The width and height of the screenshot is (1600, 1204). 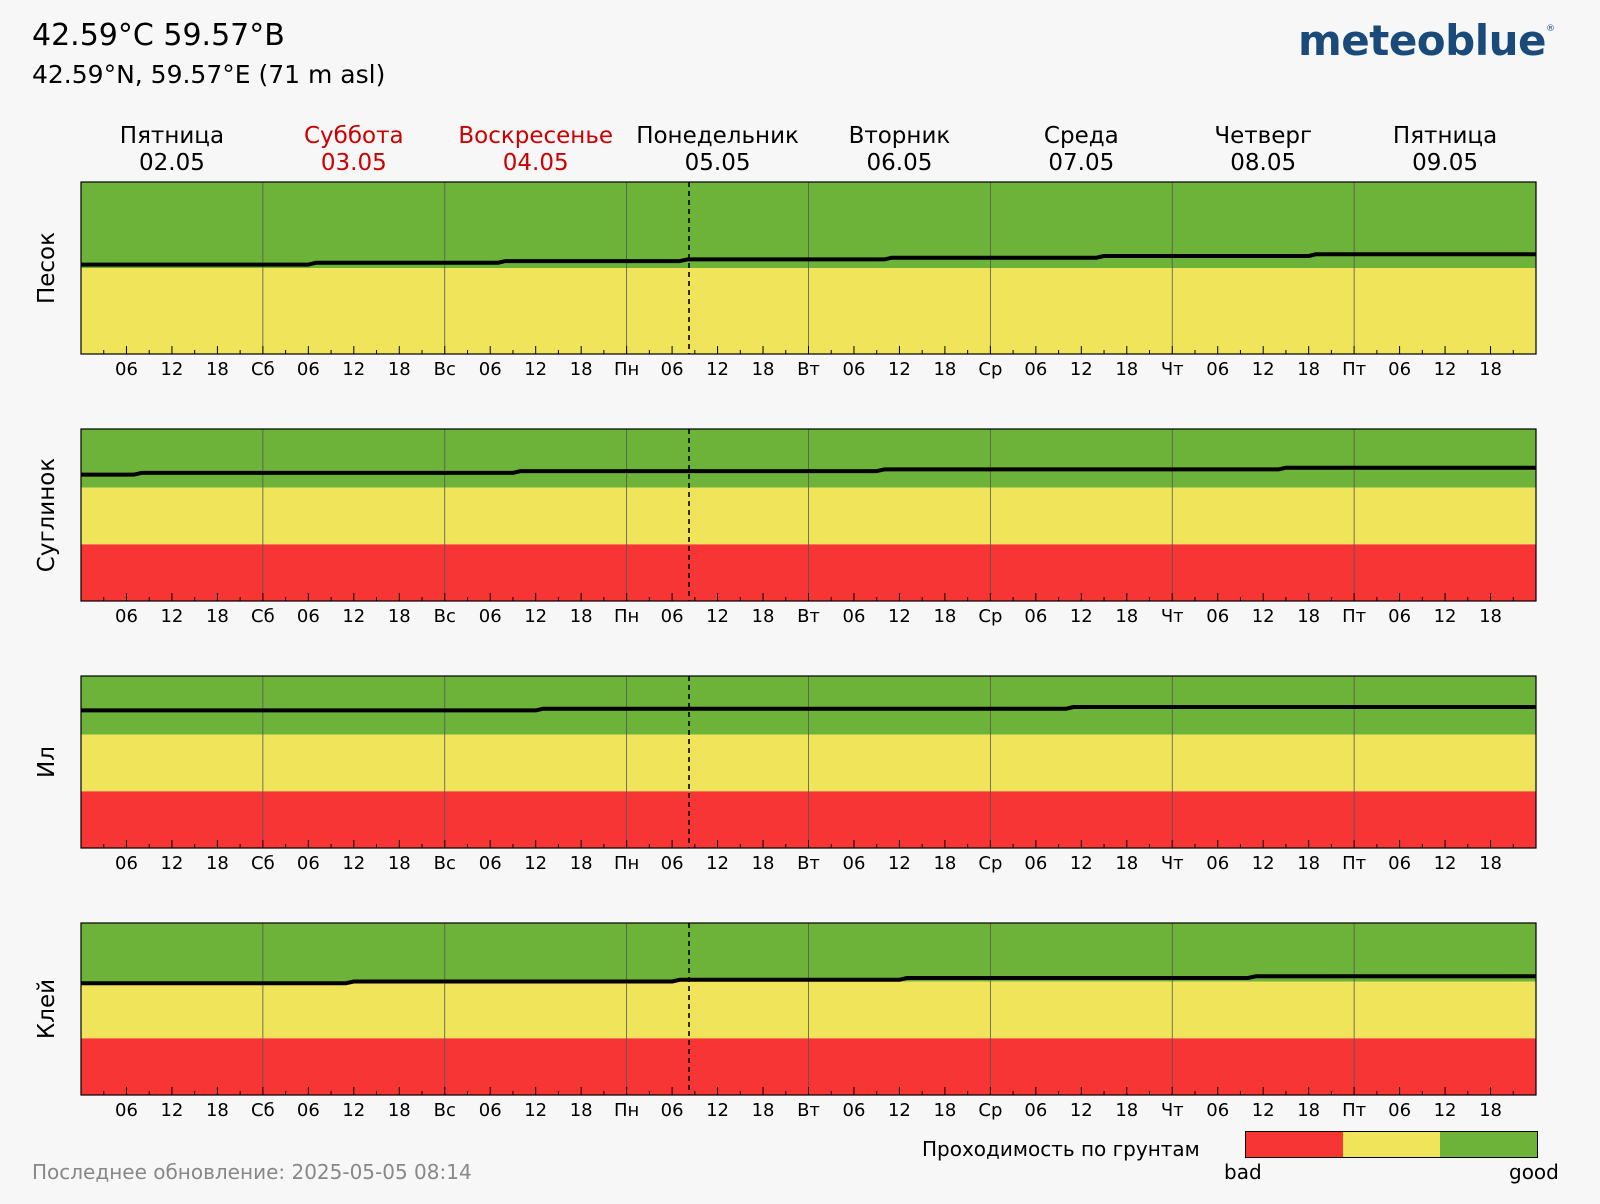 What do you see at coordinates (47, 1009) in the screenshot?
I see `panel-ylabel: Клей` at bounding box center [47, 1009].